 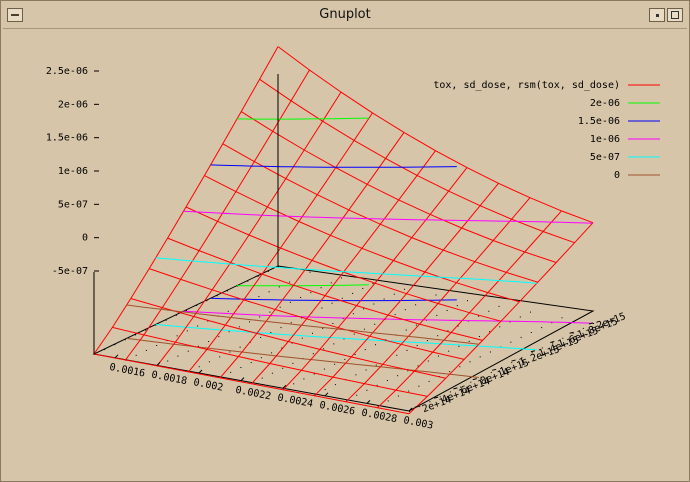 What do you see at coordinates (15, 15) in the screenshot?
I see `window-menu-button` at bounding box center [15, 15].